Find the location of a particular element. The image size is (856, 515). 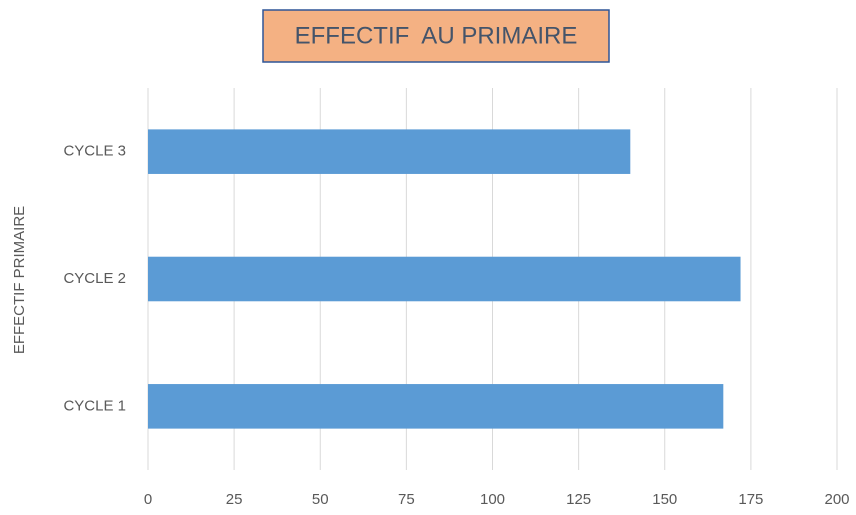

x-tick-label: 175 is located at coordinates (750, 499).